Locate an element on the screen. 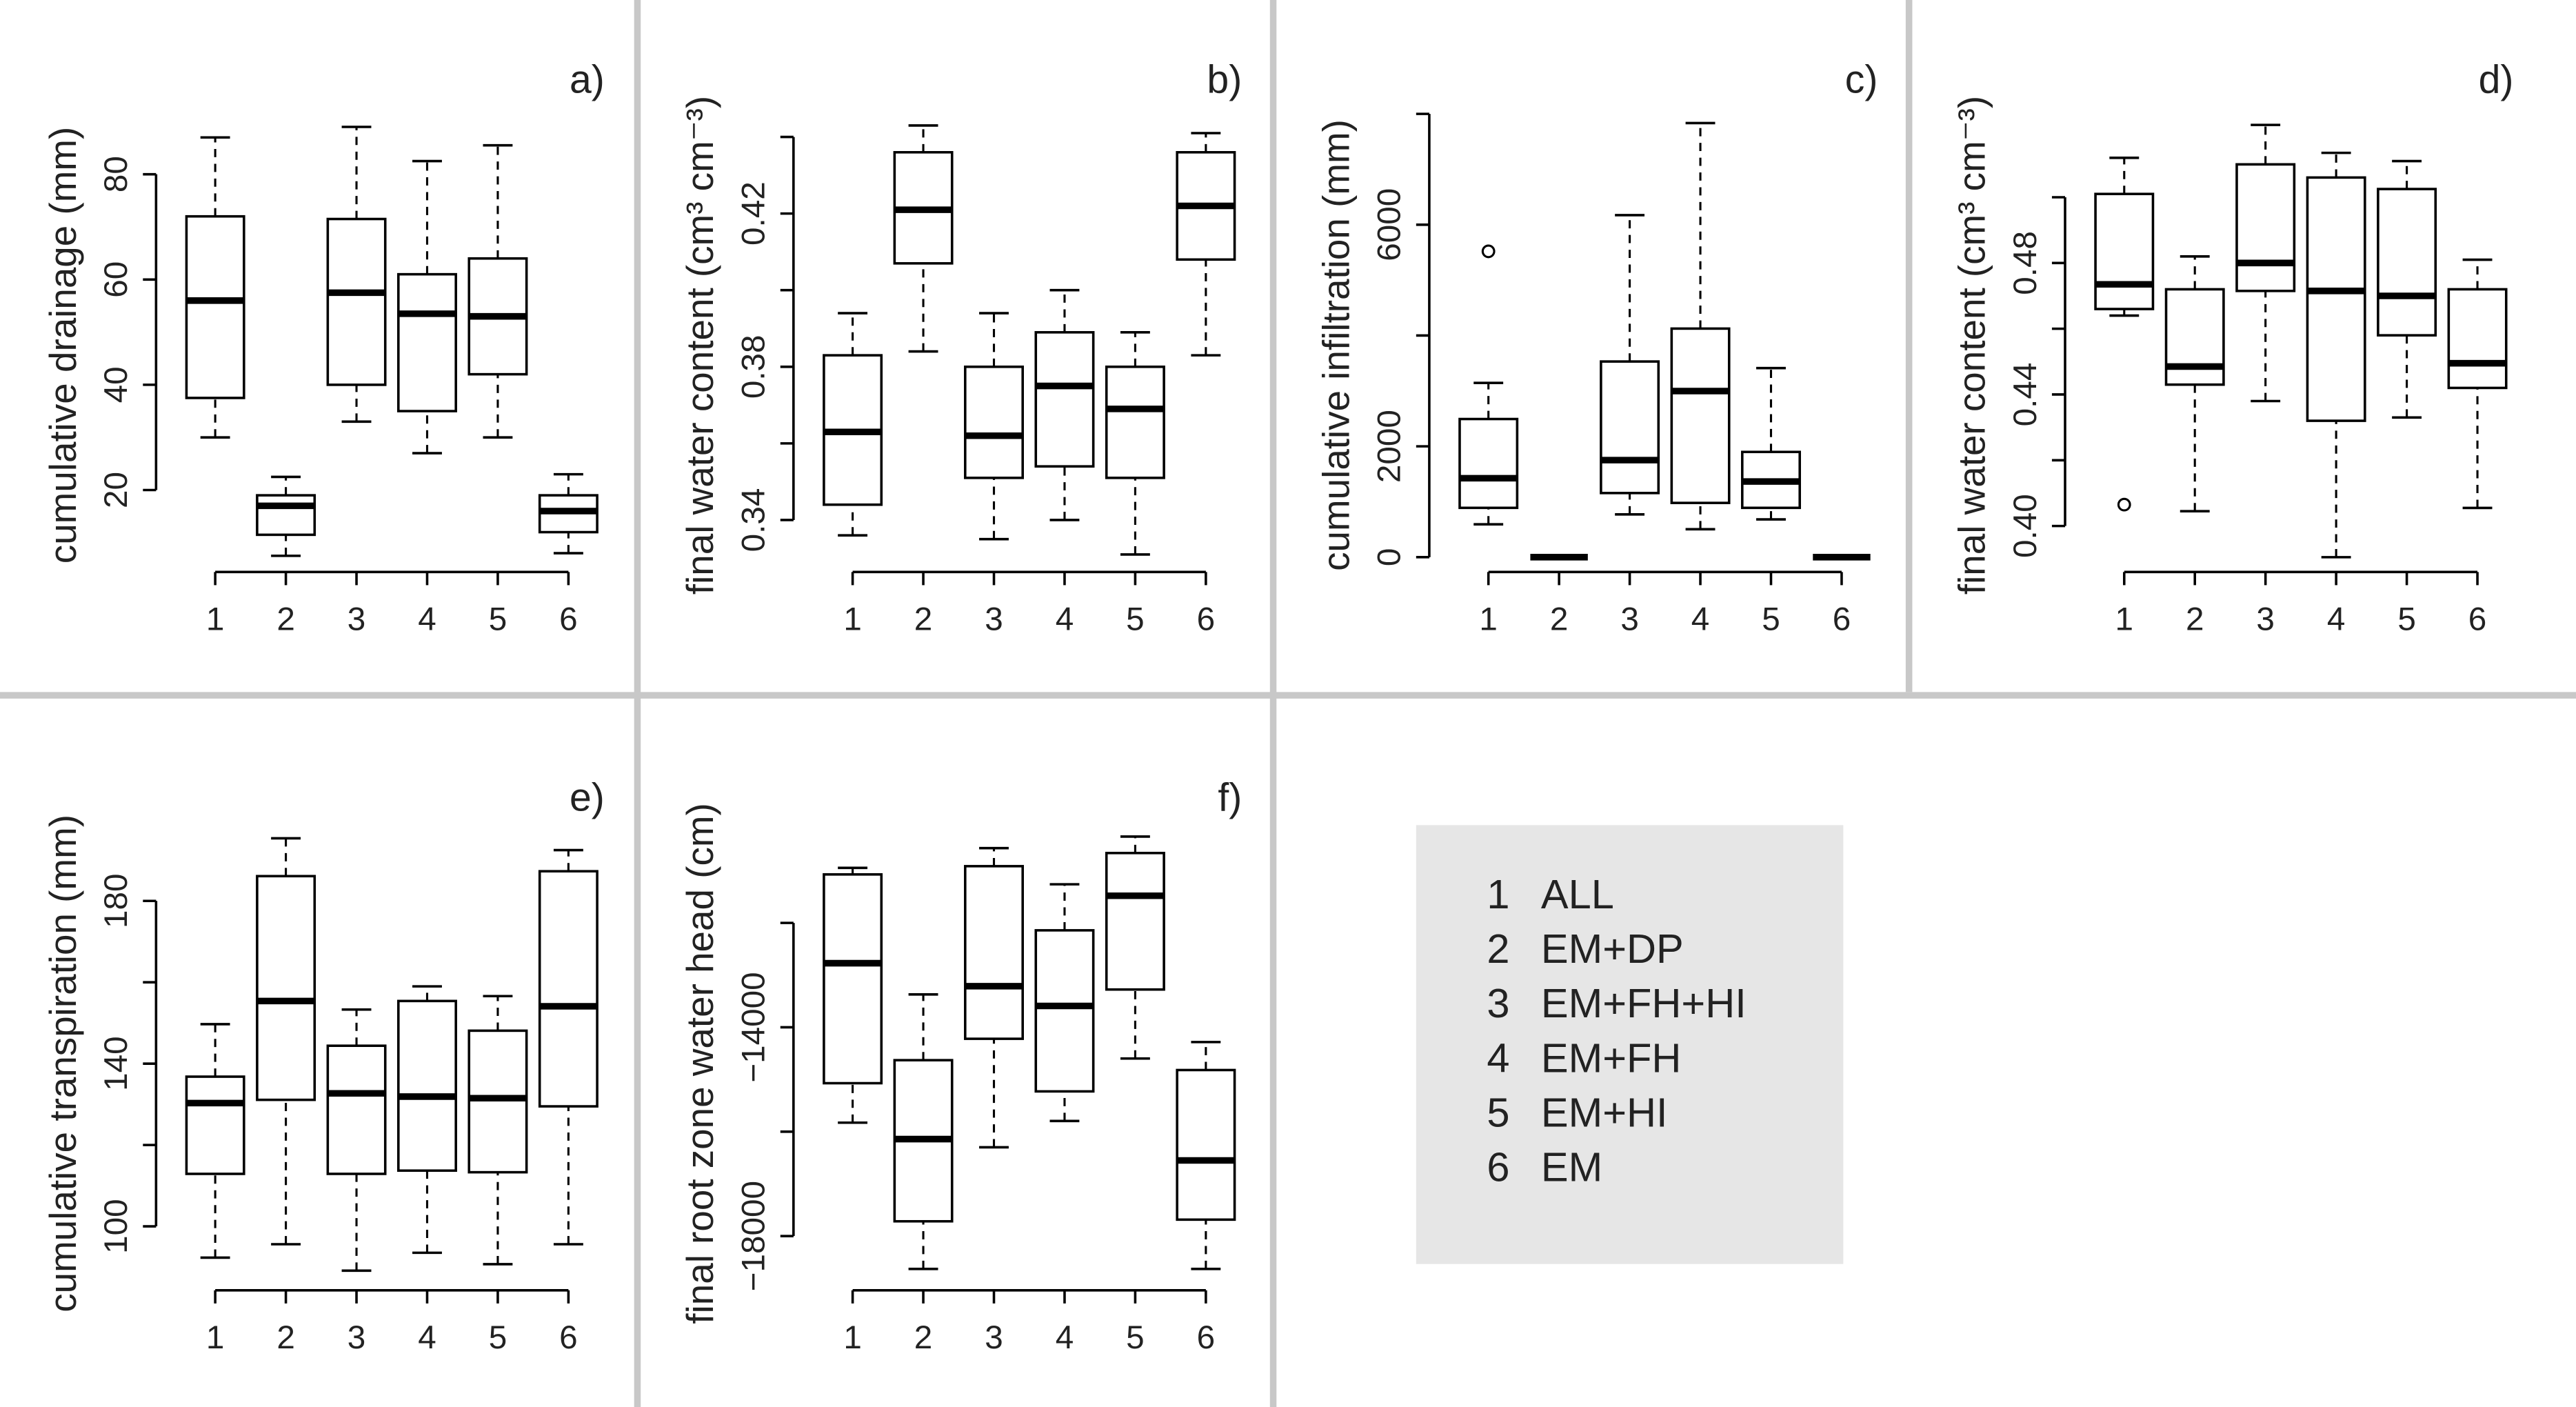 This screenshot has width=2576, height=1407. y-tick-label: 80 is located at coordinates (116, 174).